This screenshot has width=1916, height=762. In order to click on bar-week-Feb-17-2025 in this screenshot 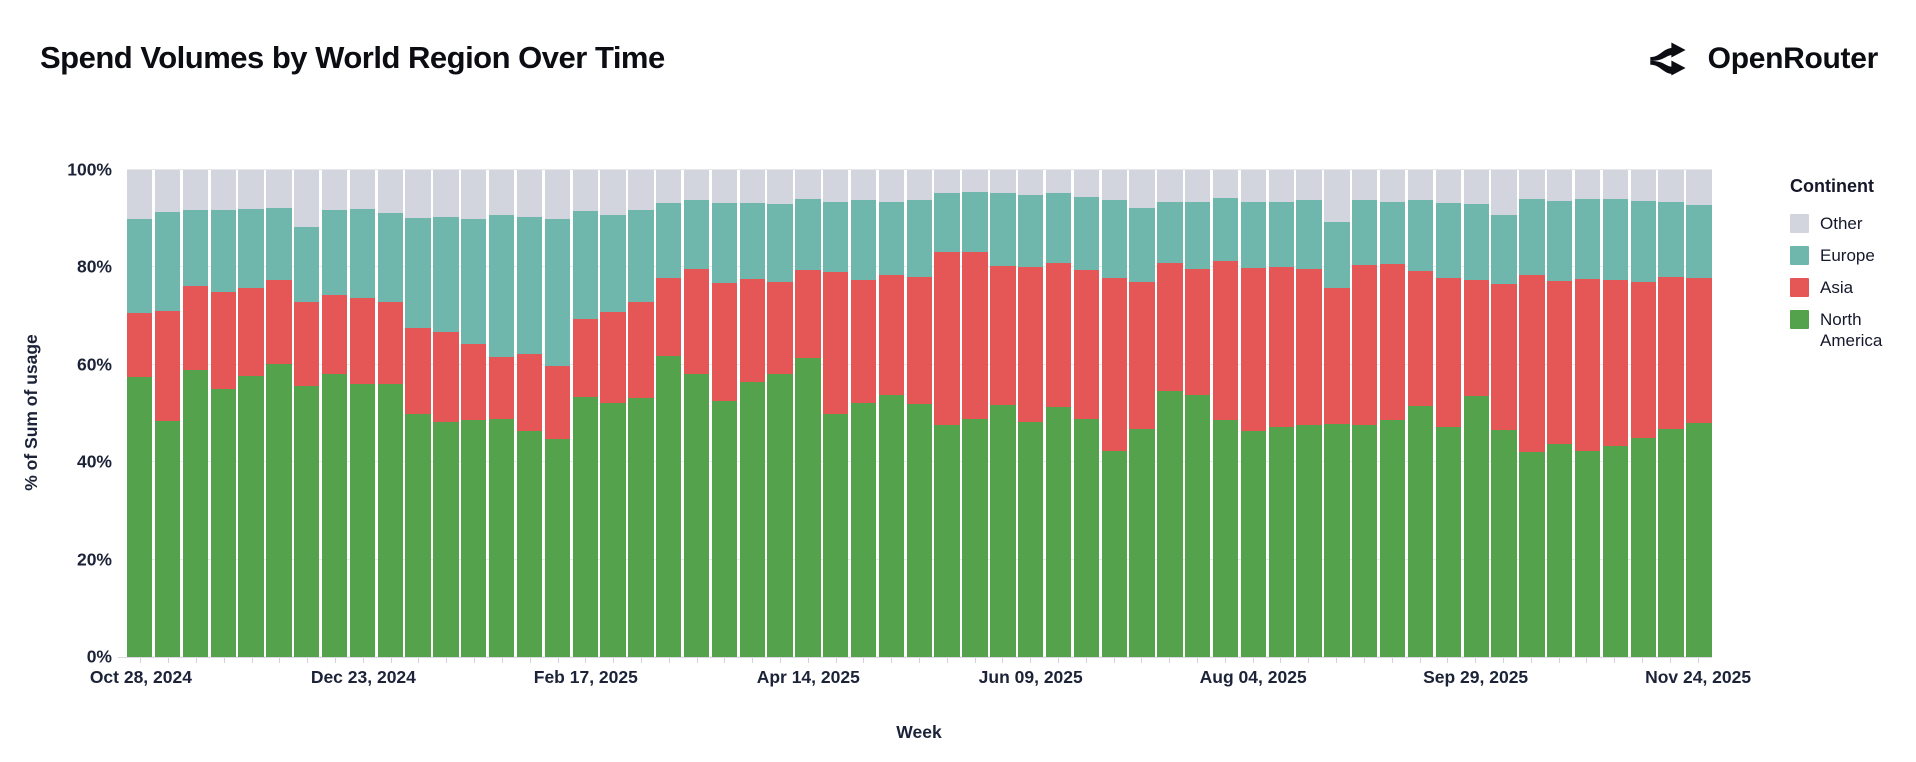, I will do `click(585, 413)`.